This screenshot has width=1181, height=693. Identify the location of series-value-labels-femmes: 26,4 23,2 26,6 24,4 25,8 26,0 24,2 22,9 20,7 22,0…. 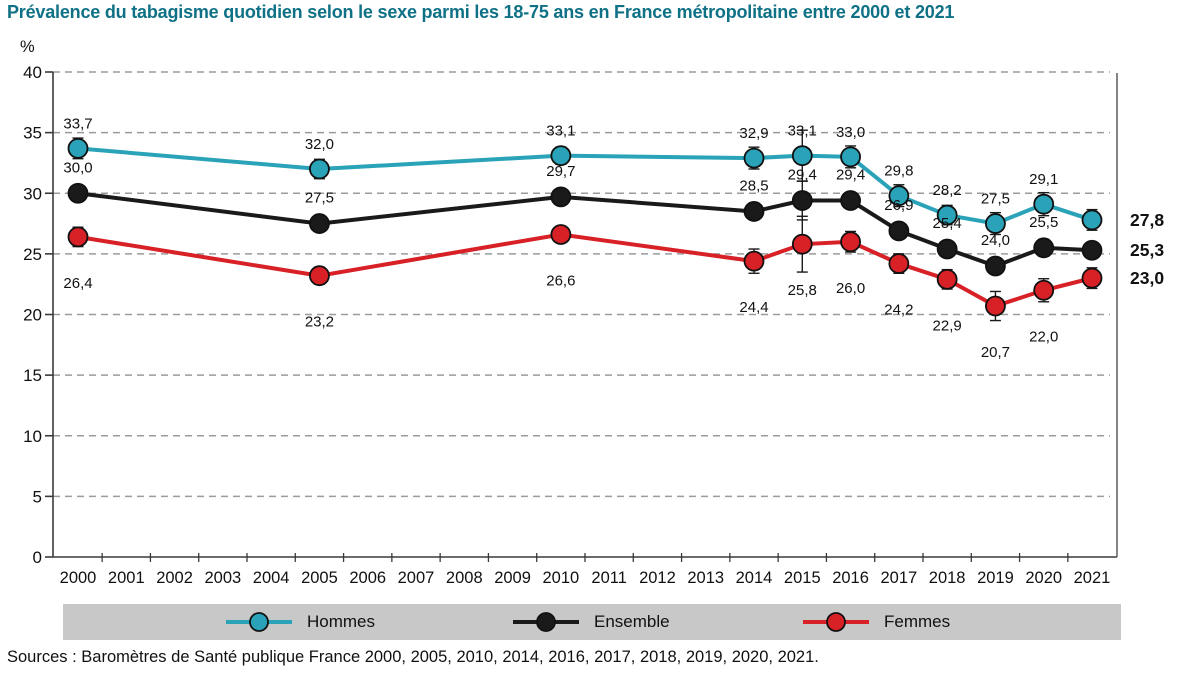
(613, 314).